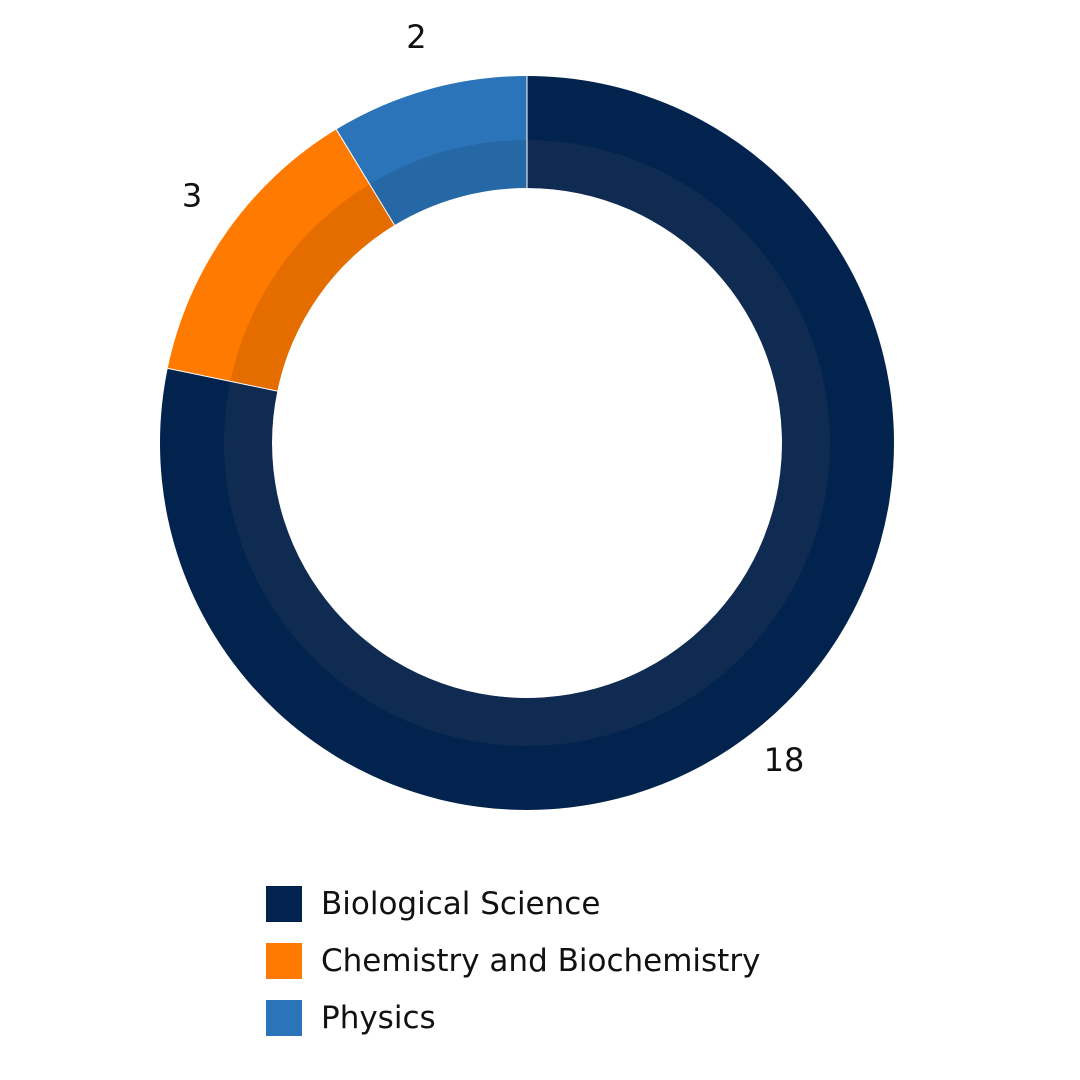 Image resolution: width=1080 pixels, height=1080 pixels. What do you see at coordinates (448, 183) in the screenshot?
I see `slice-shade-physics` at bounding box center [448, 183].